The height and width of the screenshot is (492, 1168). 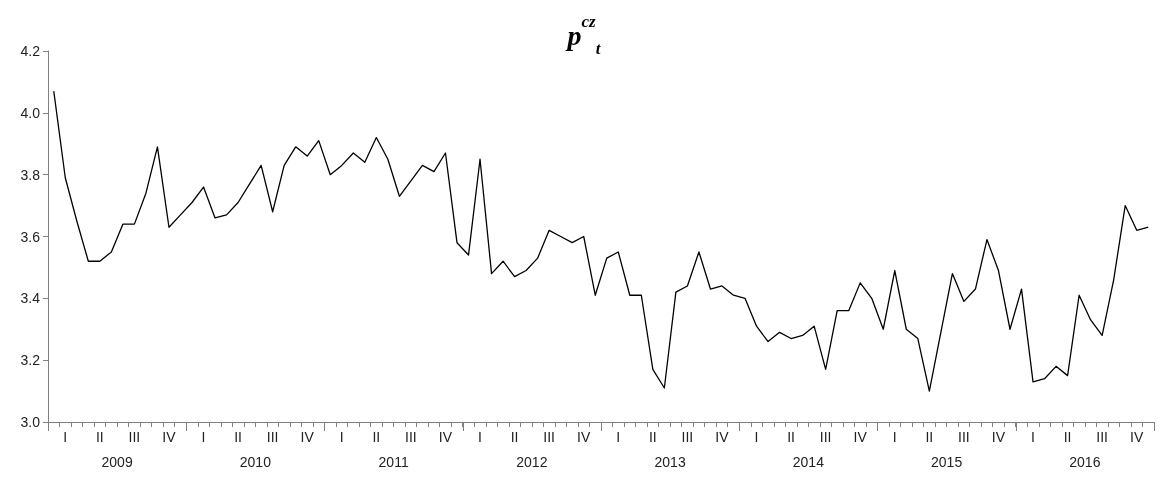 What do you see at coordinates (30, 51) in the screenshot?
I see `y-tick-label: 4.2` at bounding box center [30, 51].